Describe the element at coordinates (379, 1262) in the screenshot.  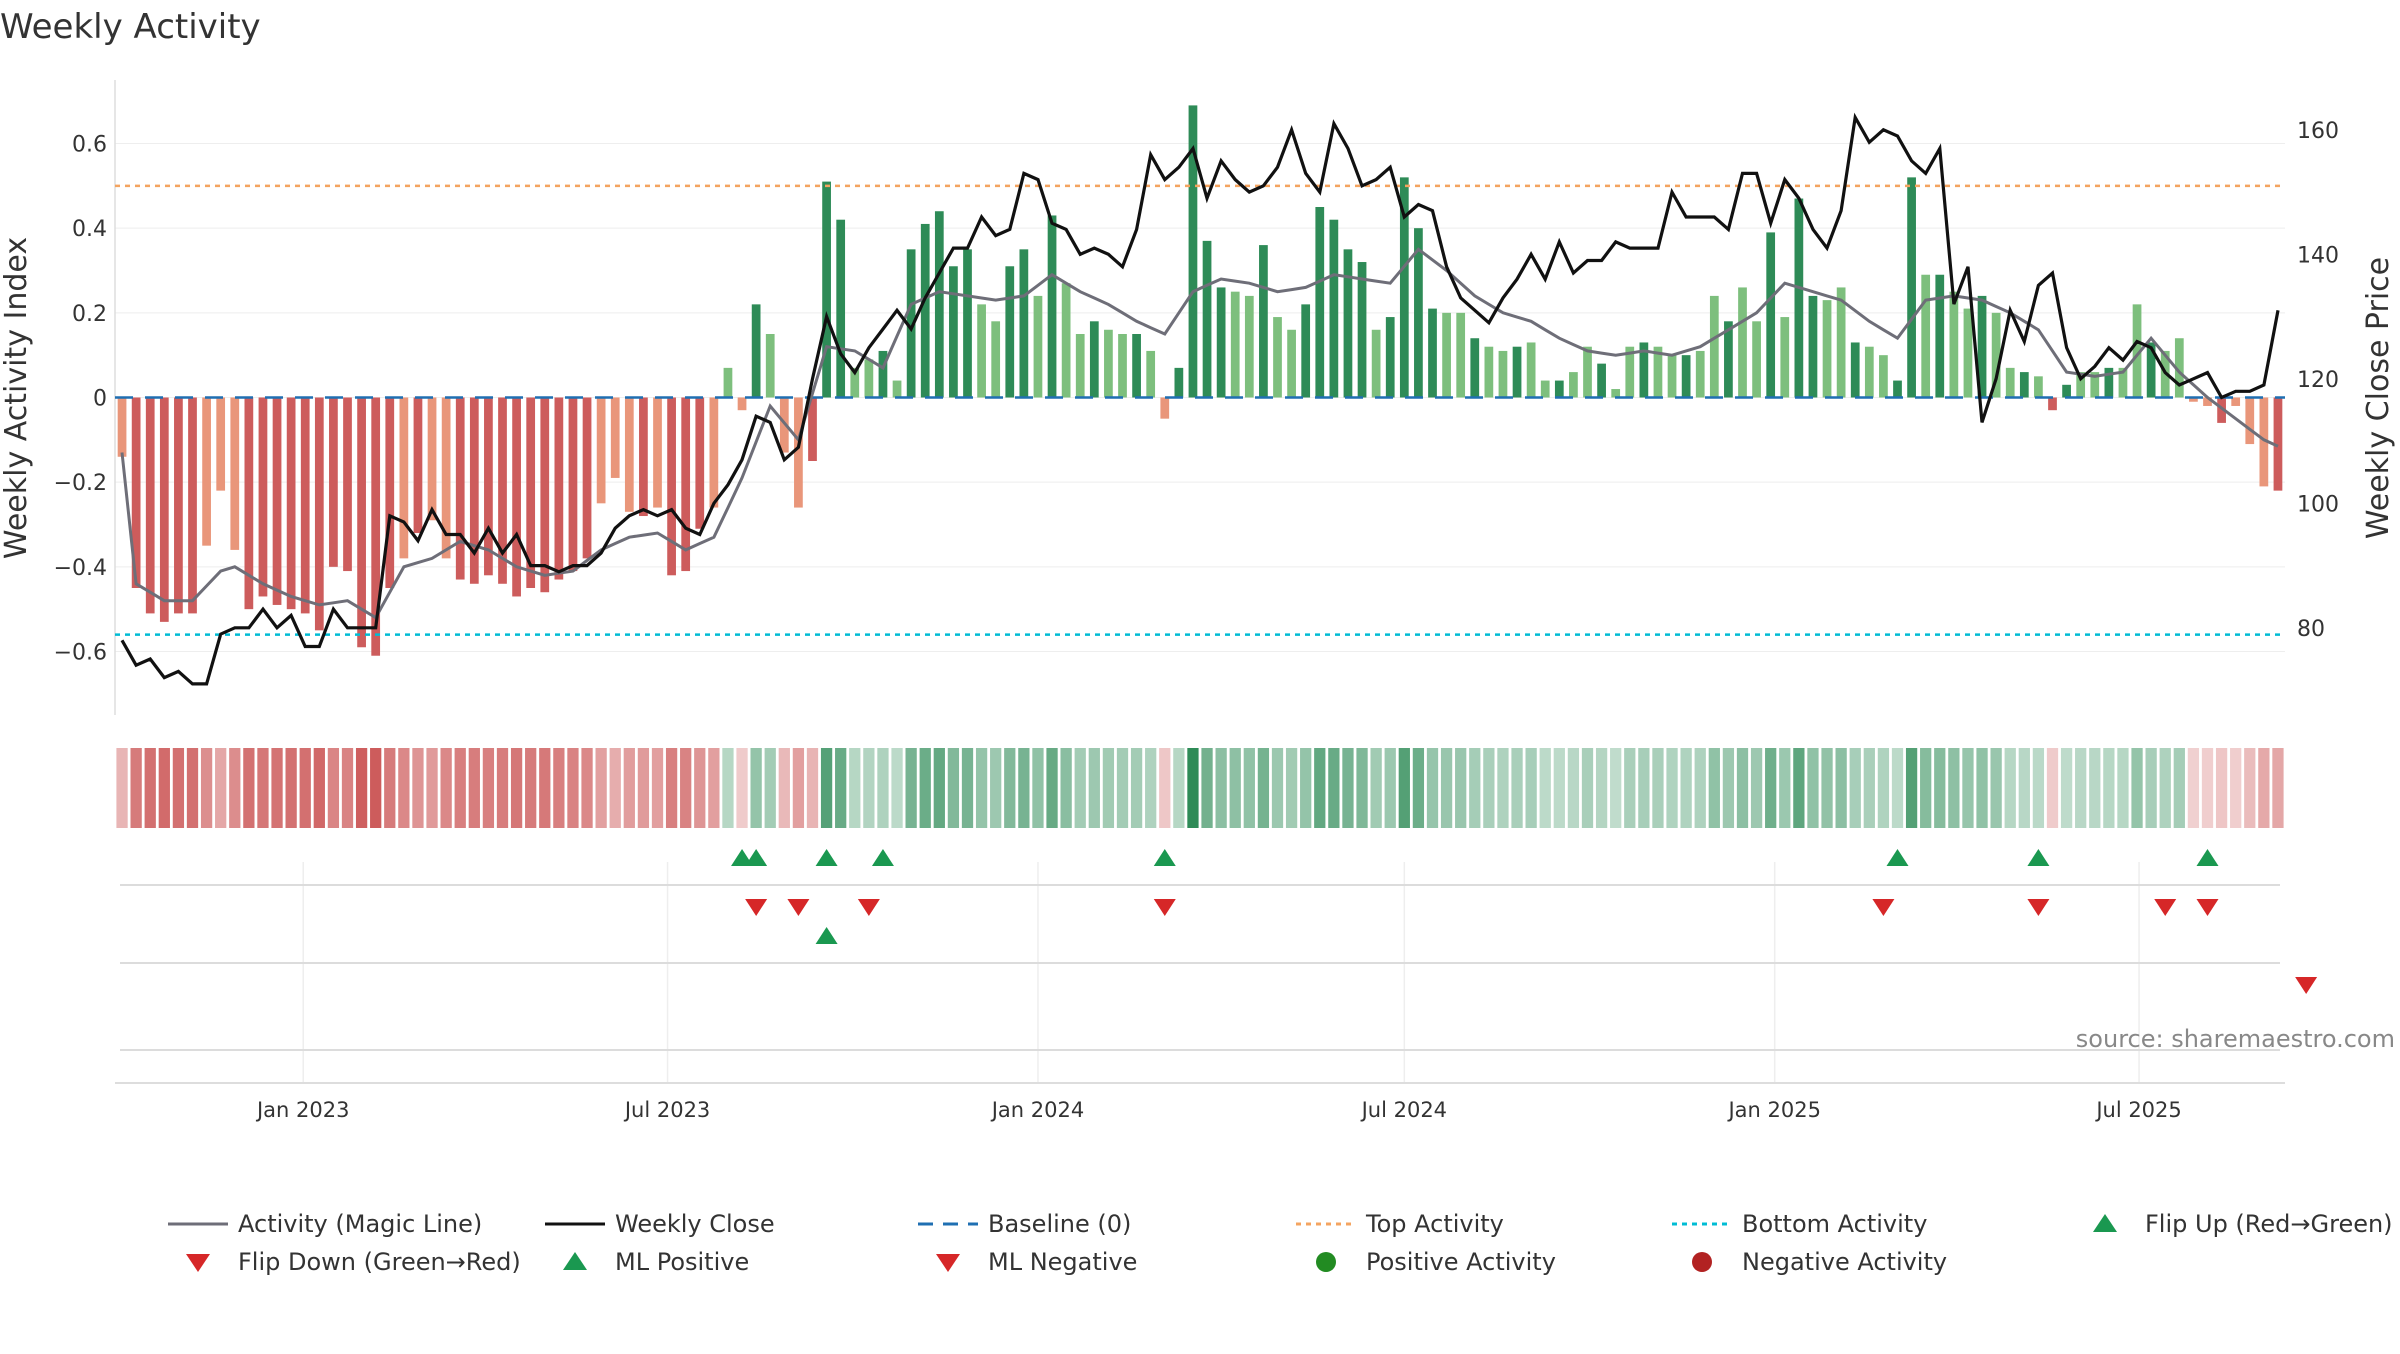
I see `legend-label: Flip Down (Green→Red)` at that location.